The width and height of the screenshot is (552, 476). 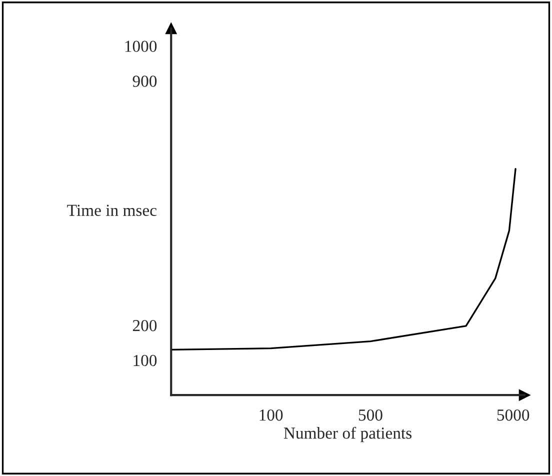 I want to click on y-tick-label: 900, so click(x=144, y=81).